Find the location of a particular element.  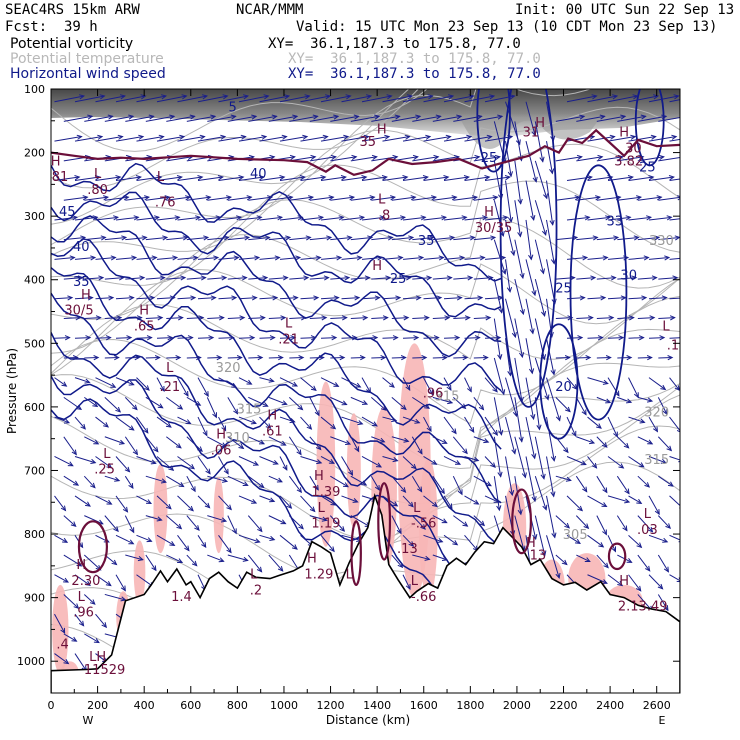

contour-label: .13 is located at coordinates (407, 549).